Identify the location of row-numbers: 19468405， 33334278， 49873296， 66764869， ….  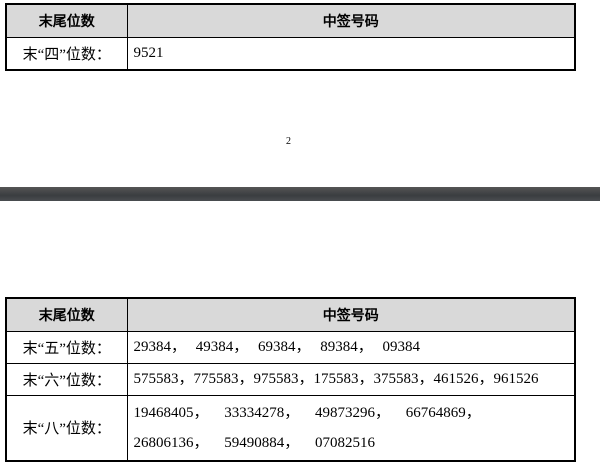
(351, 428).